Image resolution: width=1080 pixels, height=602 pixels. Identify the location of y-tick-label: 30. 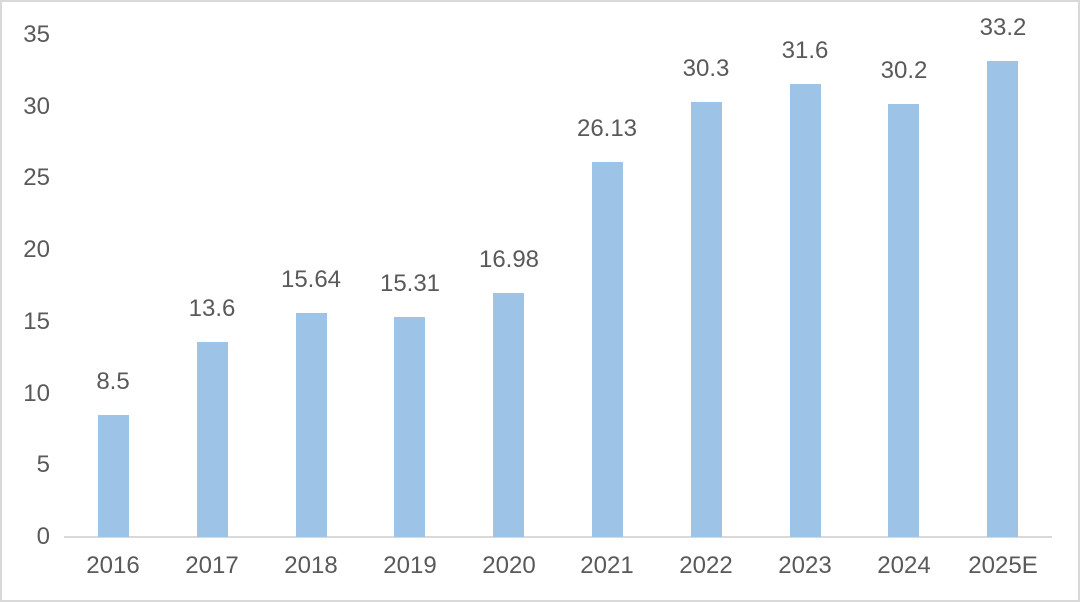
(36, 106).